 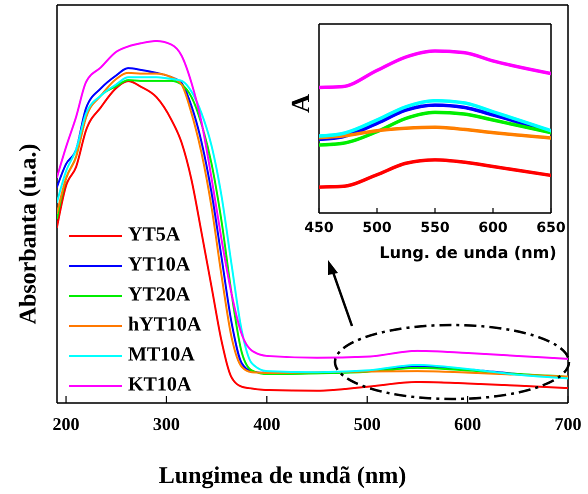 I want to click on x-tick-label: 300, so click(x=166, y=424).